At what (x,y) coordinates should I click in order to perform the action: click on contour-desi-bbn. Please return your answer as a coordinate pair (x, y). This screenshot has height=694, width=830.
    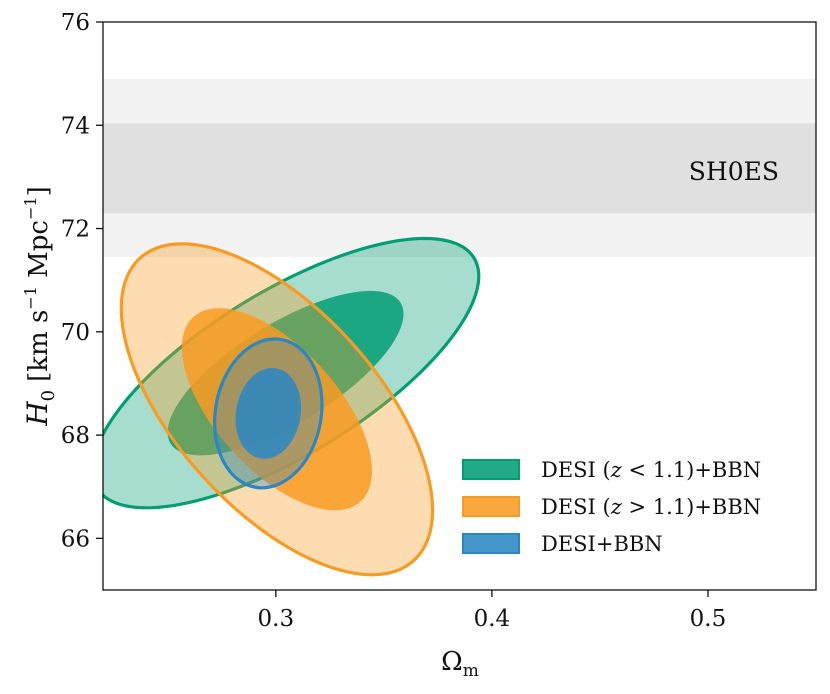
    Looking at the image, I should click on (268, 413).